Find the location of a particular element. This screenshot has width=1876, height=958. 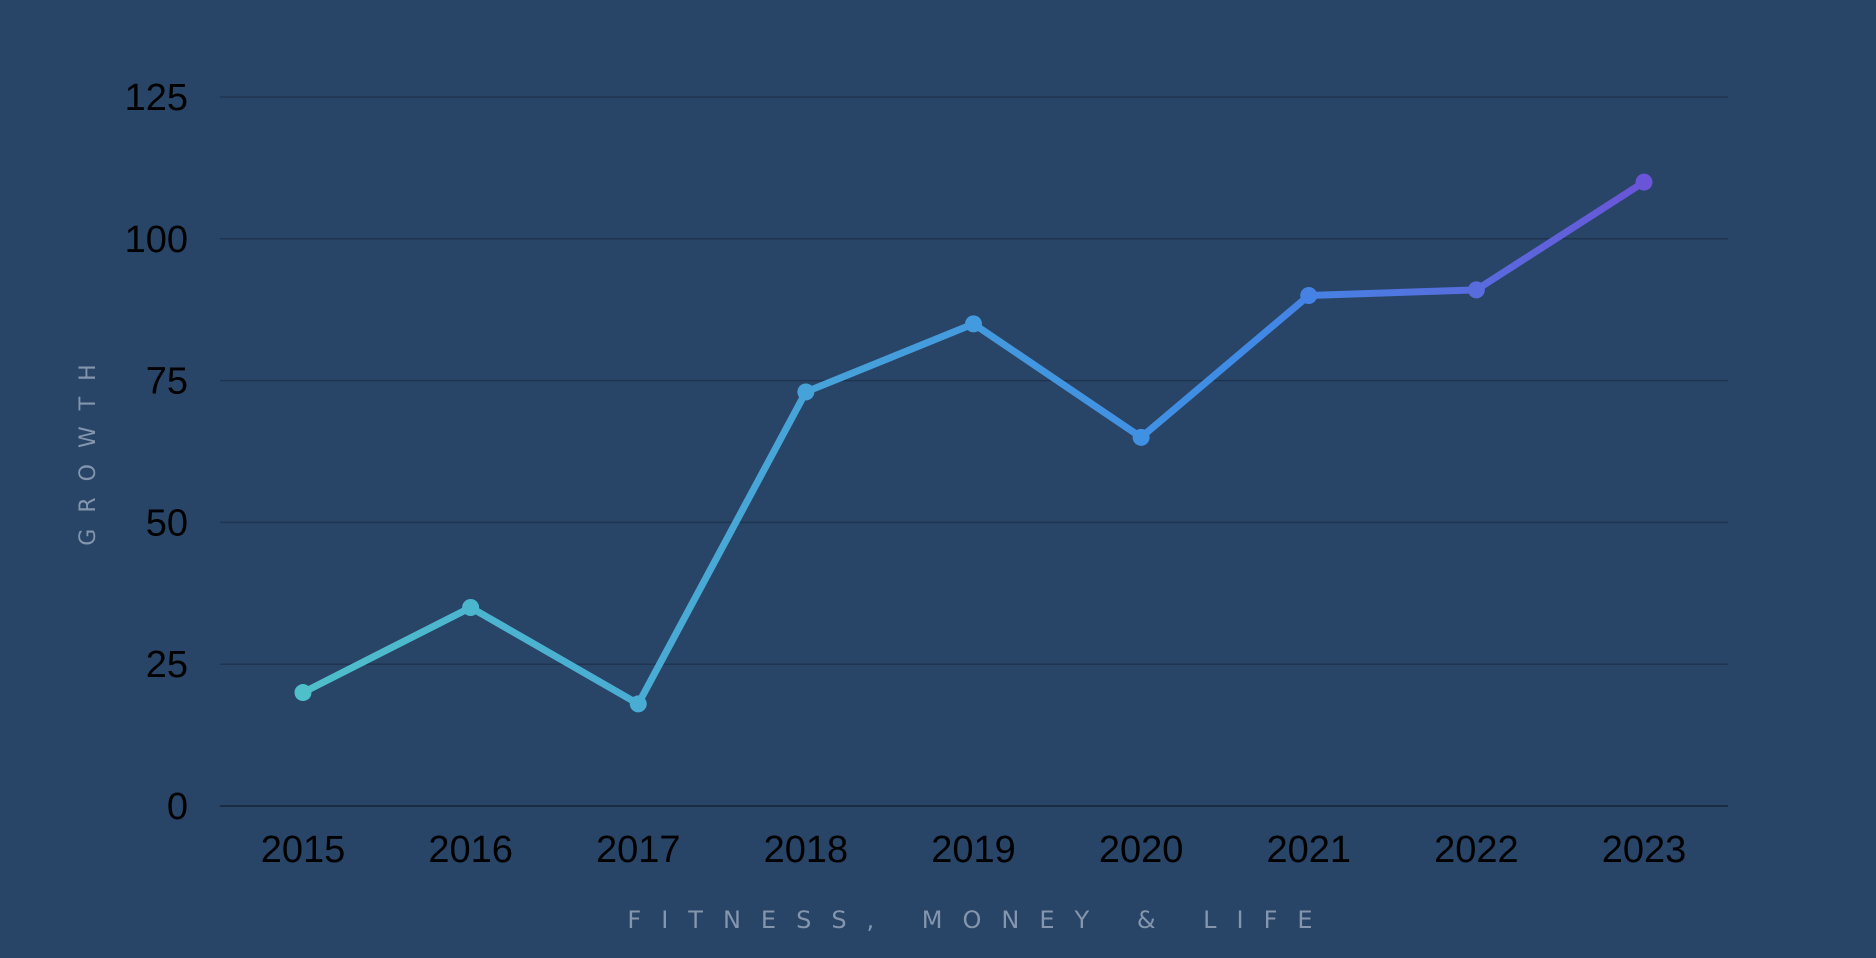

x-tick-label: 2018 is located at coordinates (806, 850).